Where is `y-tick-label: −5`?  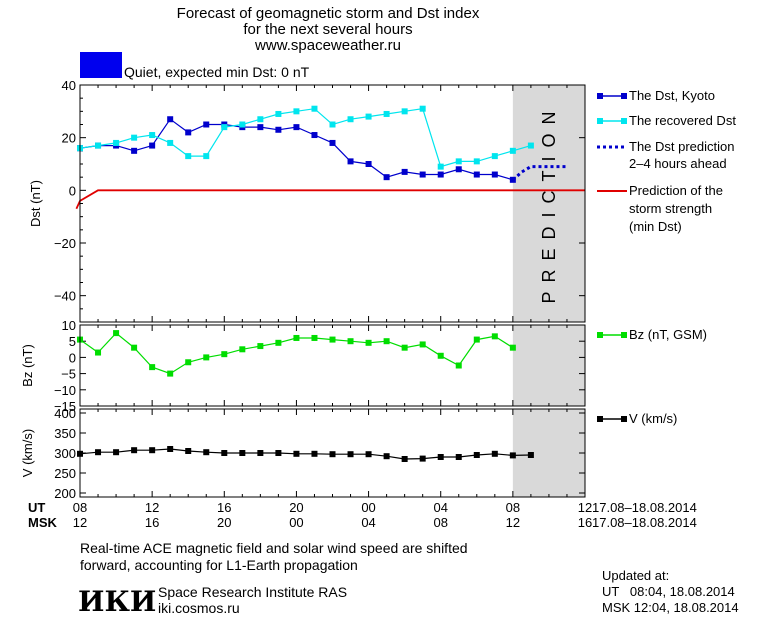 y-tick-label: −5 is located at coordinates (68, 374).